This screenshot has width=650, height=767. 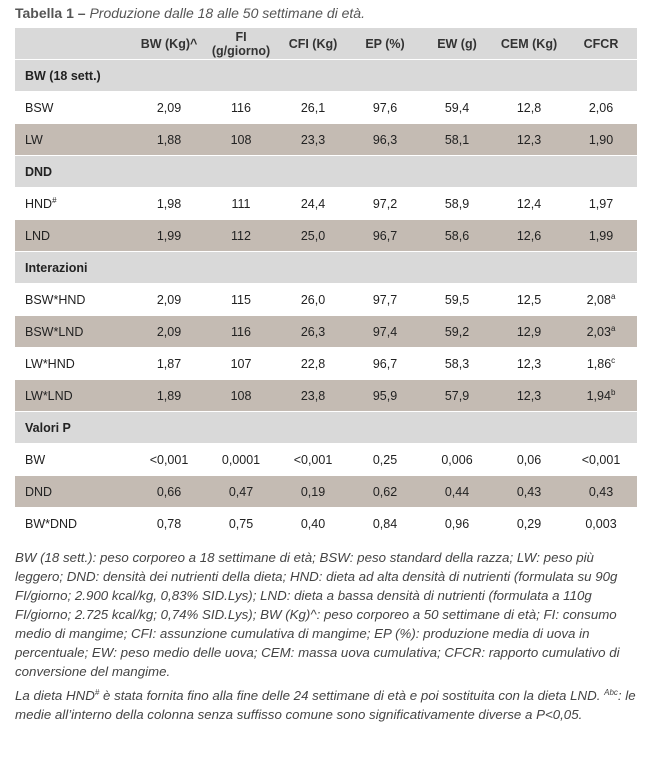 I want to click on table-cell: 12,3, so click(x=529, y=139).